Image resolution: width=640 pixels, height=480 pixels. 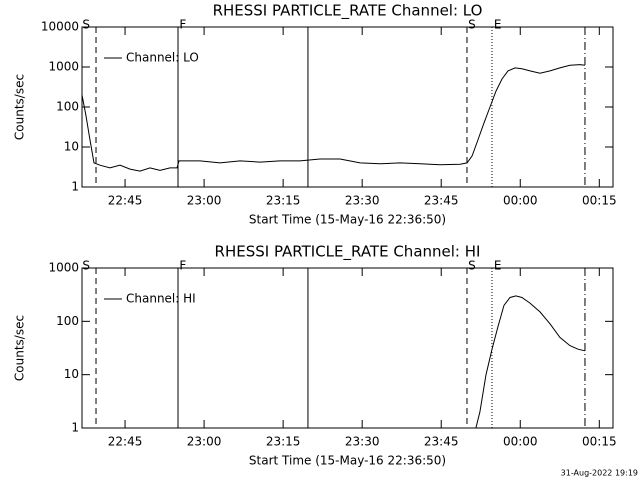 I want to click on timestamp: 31-Aug-2022 19:19, so click(x=599, y=473).